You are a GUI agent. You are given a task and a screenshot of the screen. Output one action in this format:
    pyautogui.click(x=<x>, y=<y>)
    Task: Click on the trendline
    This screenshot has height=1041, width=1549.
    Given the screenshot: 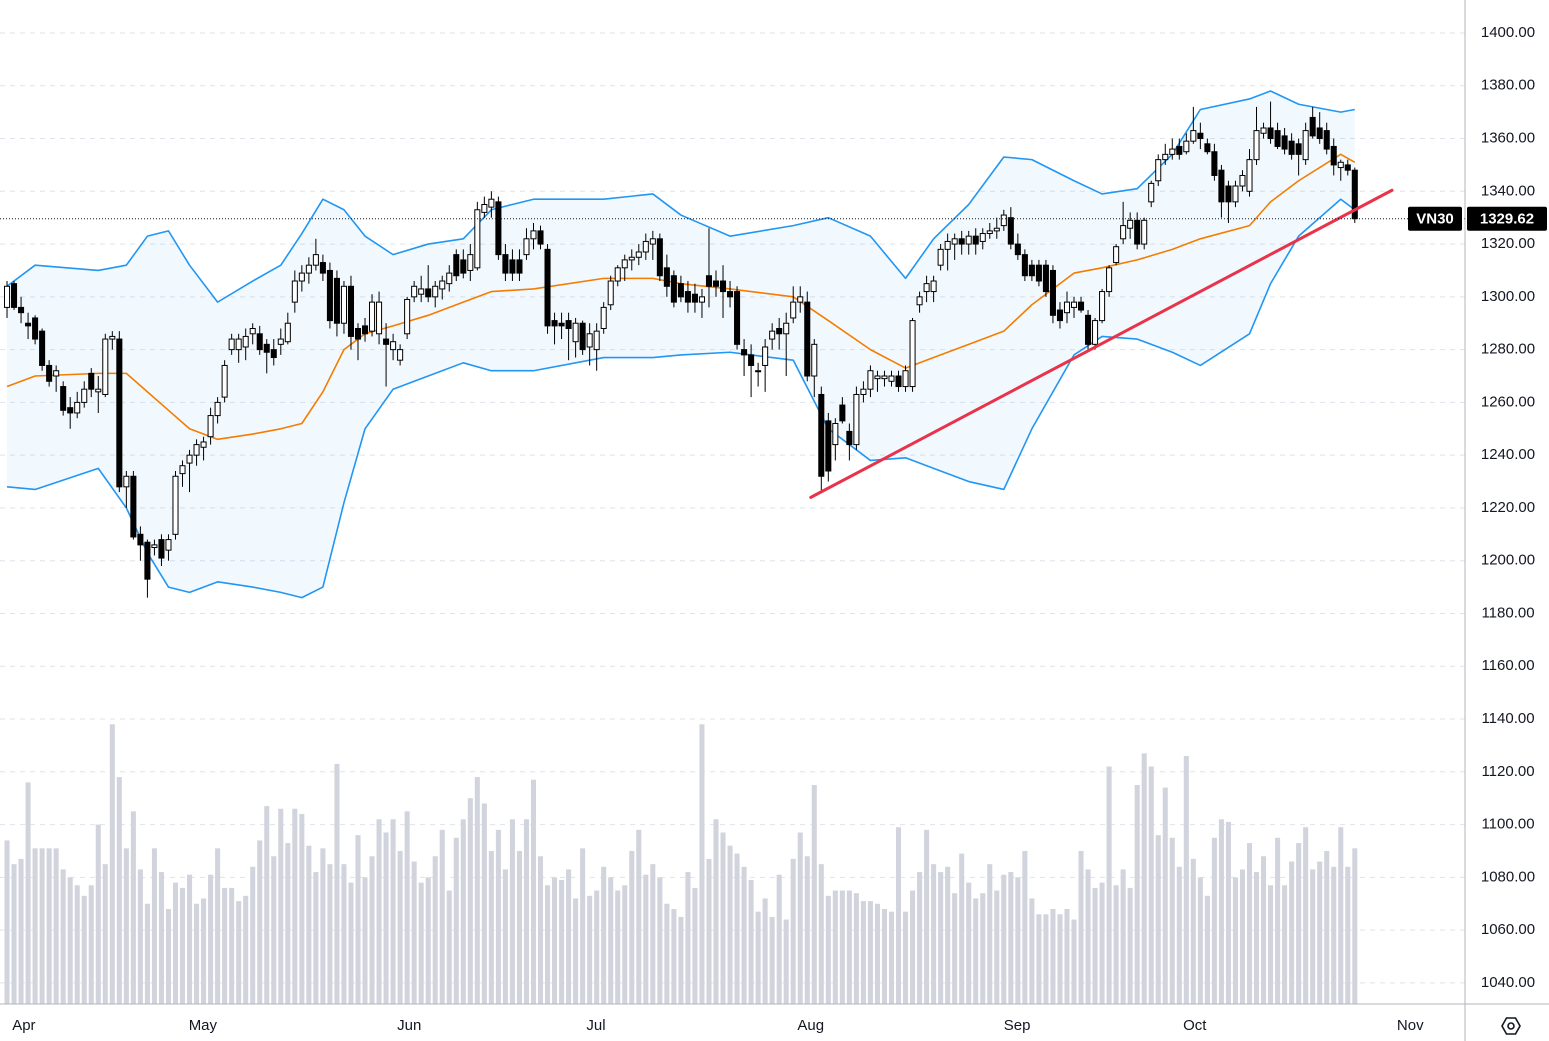 What is the action you would take?
    pyautogui.click(x=1101, y=343)
    